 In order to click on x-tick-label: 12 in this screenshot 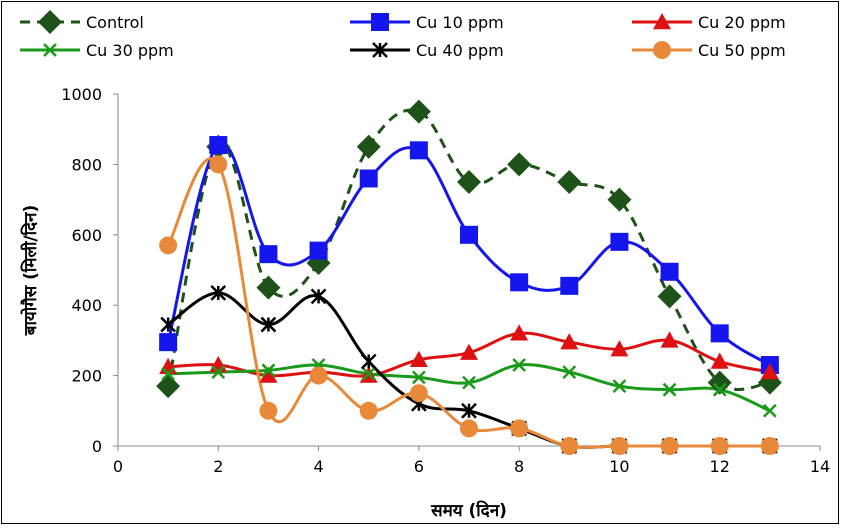, I will do `click(720, 466)`.